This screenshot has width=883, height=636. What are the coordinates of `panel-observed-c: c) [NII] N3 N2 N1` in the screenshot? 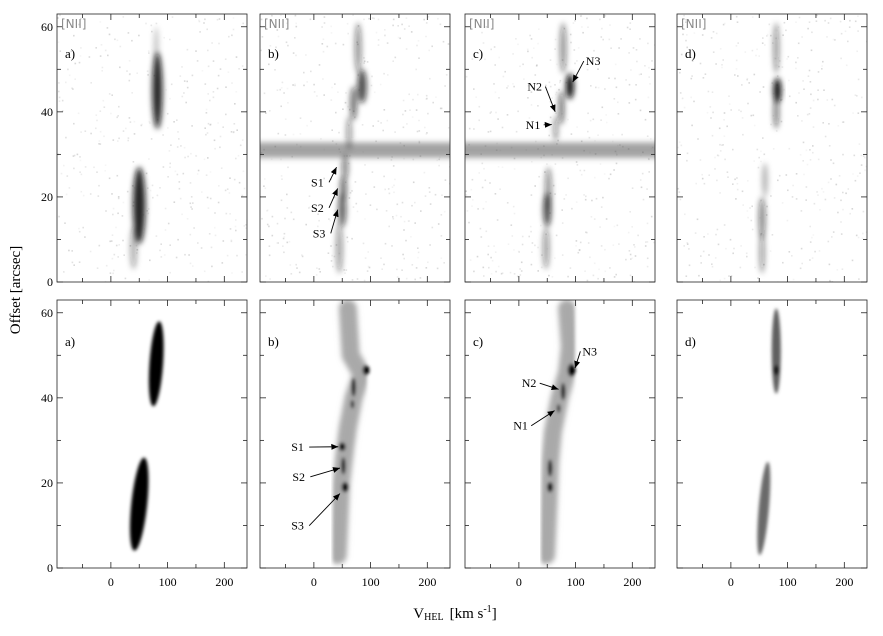 It's located at (560, 148).